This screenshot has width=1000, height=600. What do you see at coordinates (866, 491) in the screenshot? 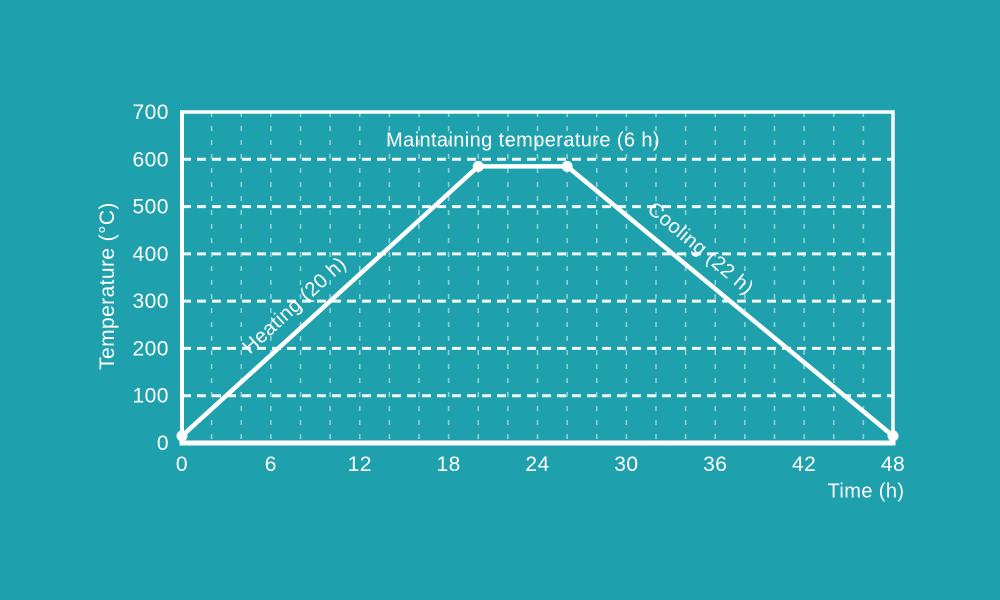
I see `x-axis-title: Time (h)` at bounding box center [866, 491].